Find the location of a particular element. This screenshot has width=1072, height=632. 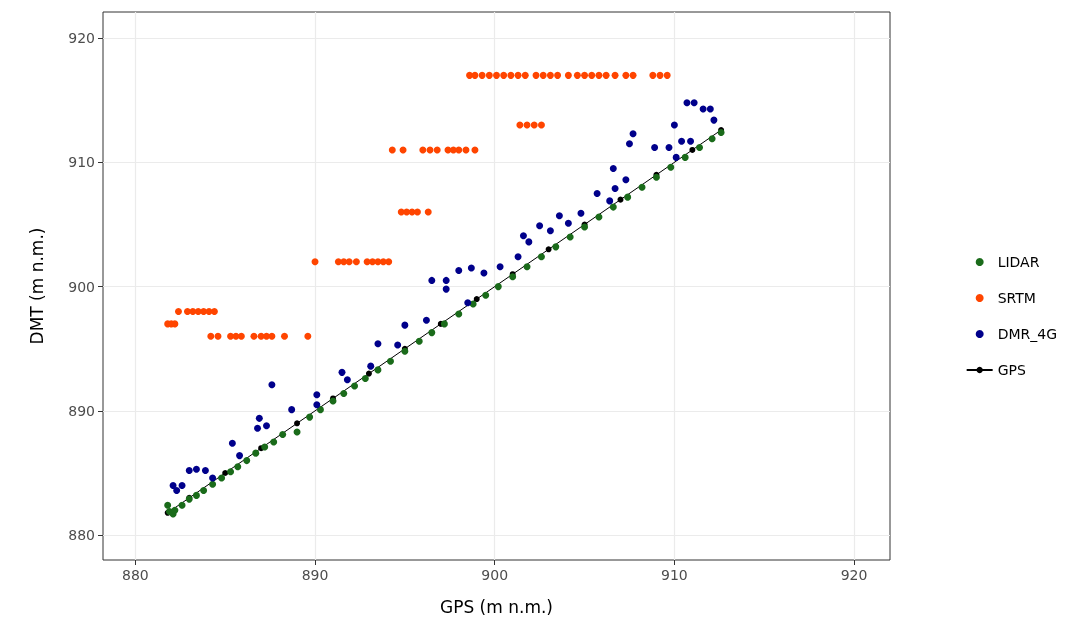

x-tick-label: 920 is located at coordinates (854, 575).